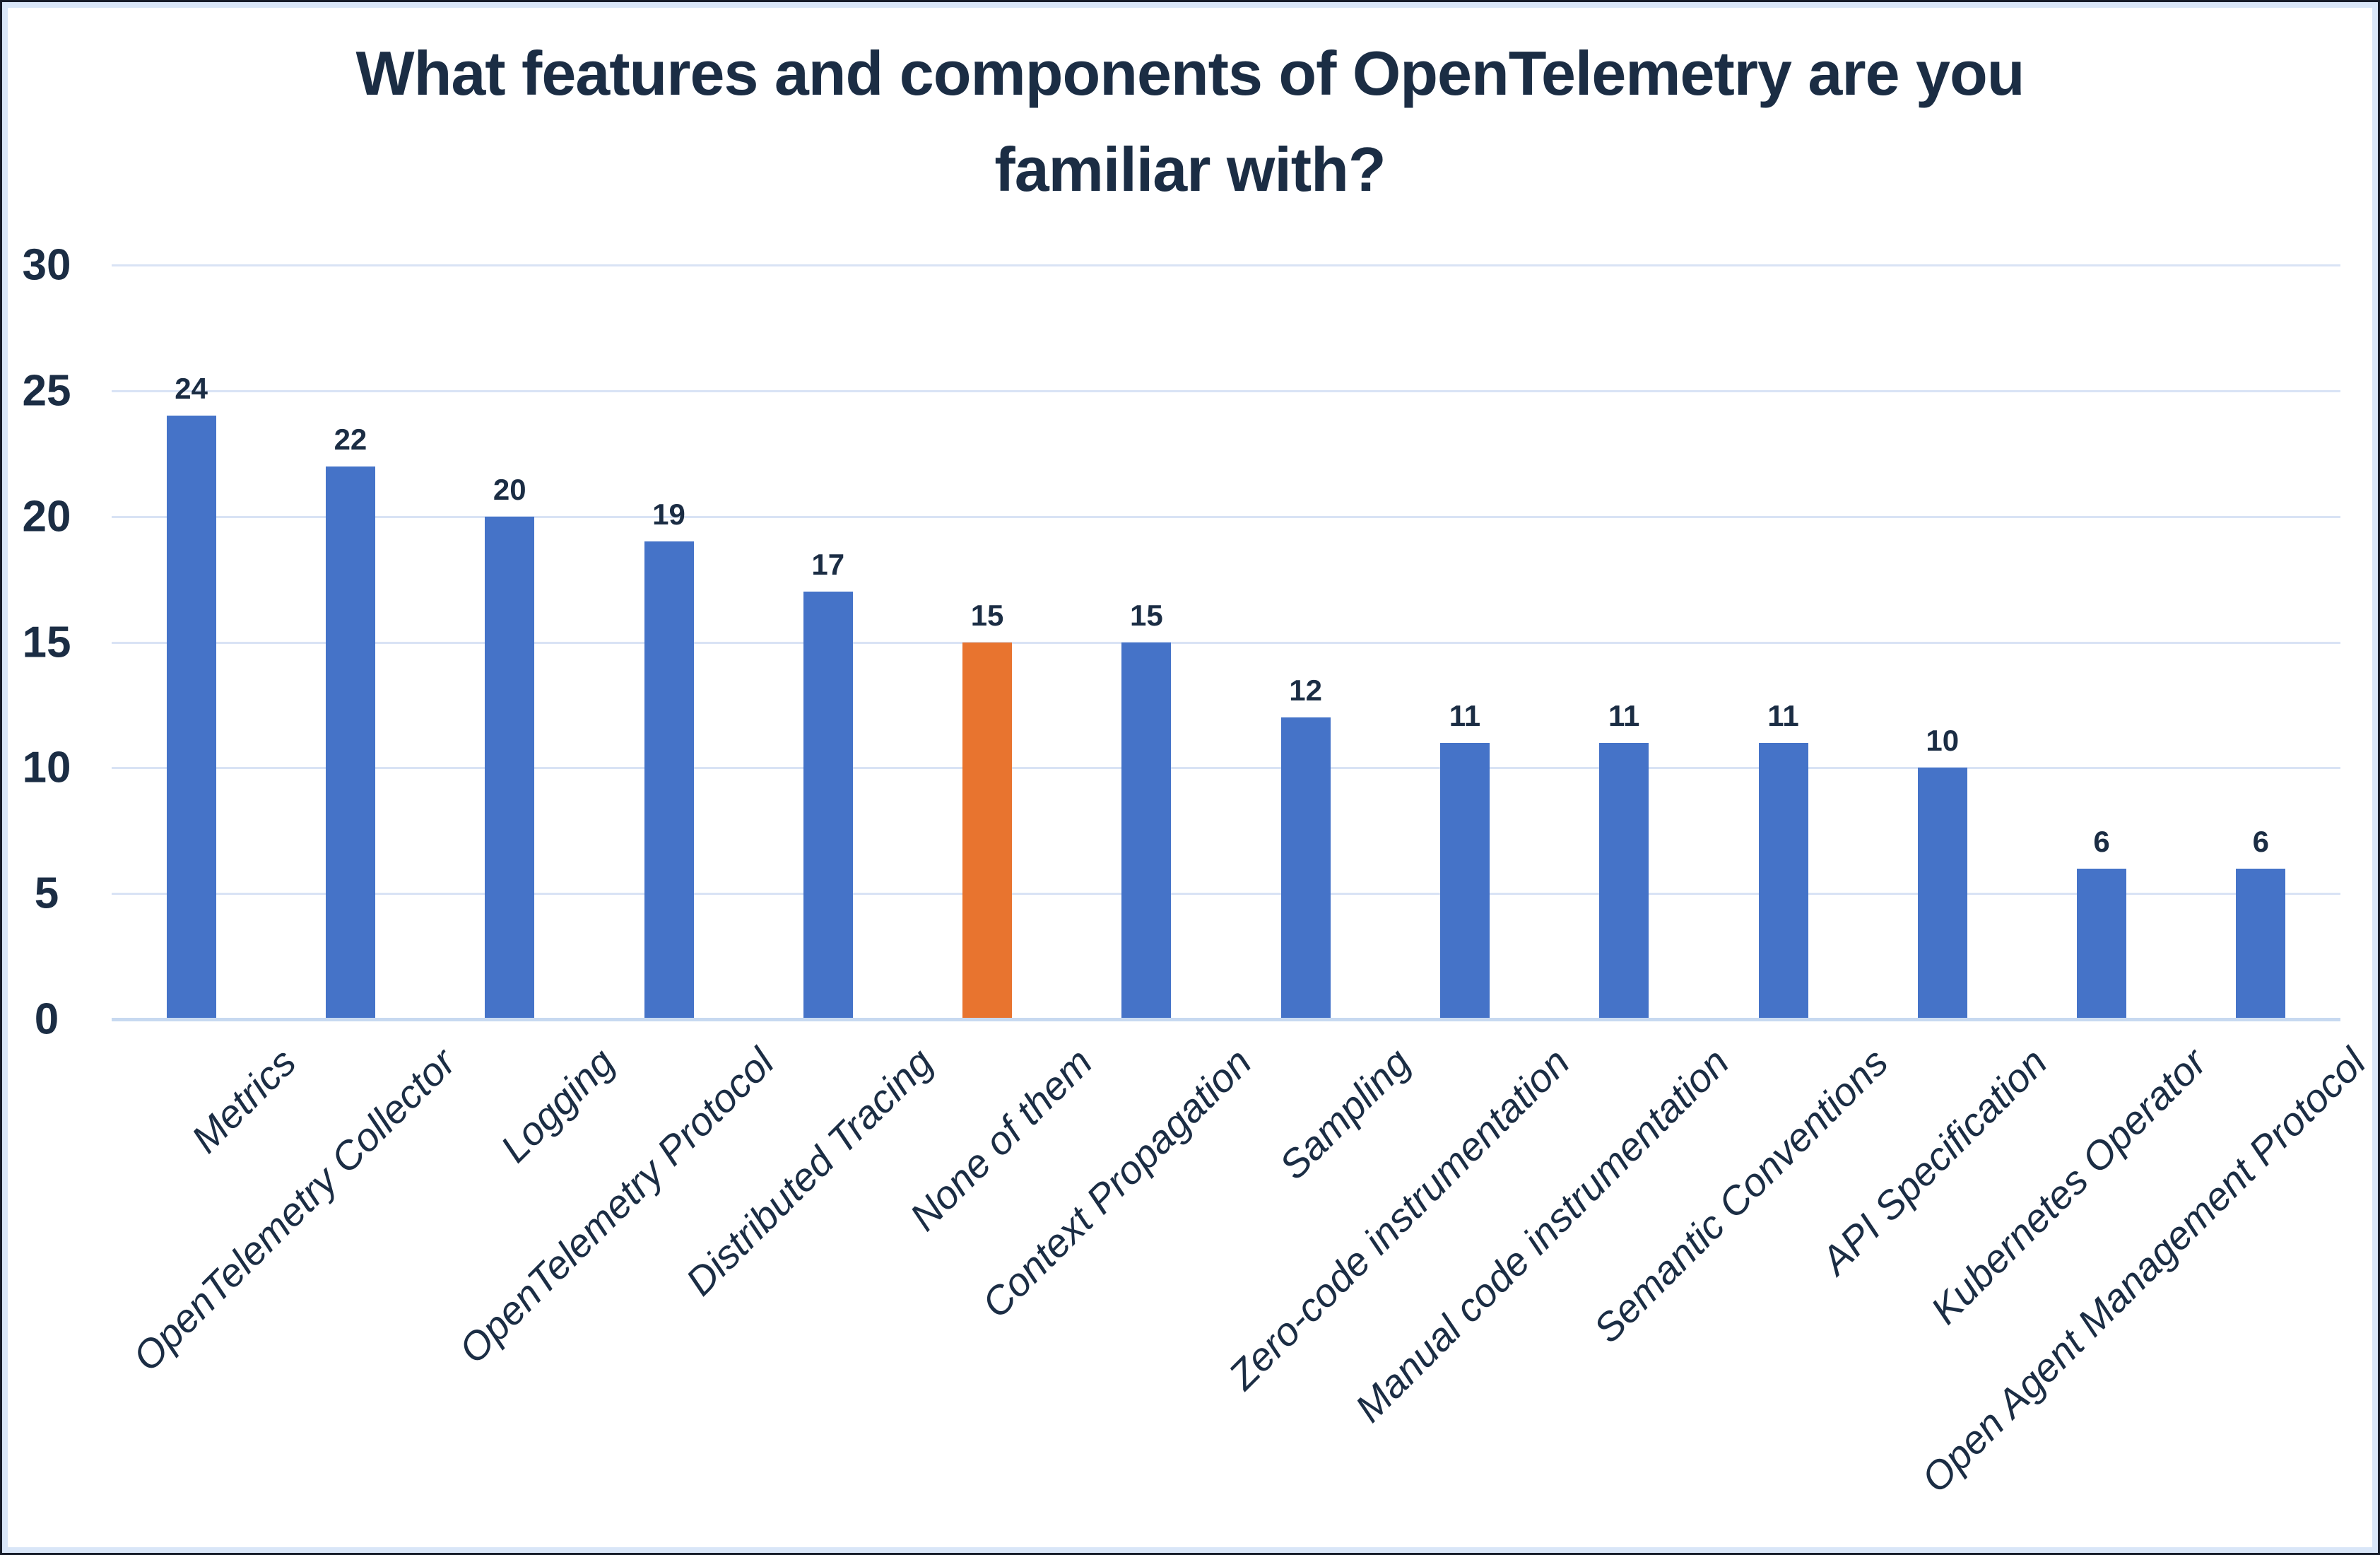  I want to click on bar-api-specification, so click(1942, 893).